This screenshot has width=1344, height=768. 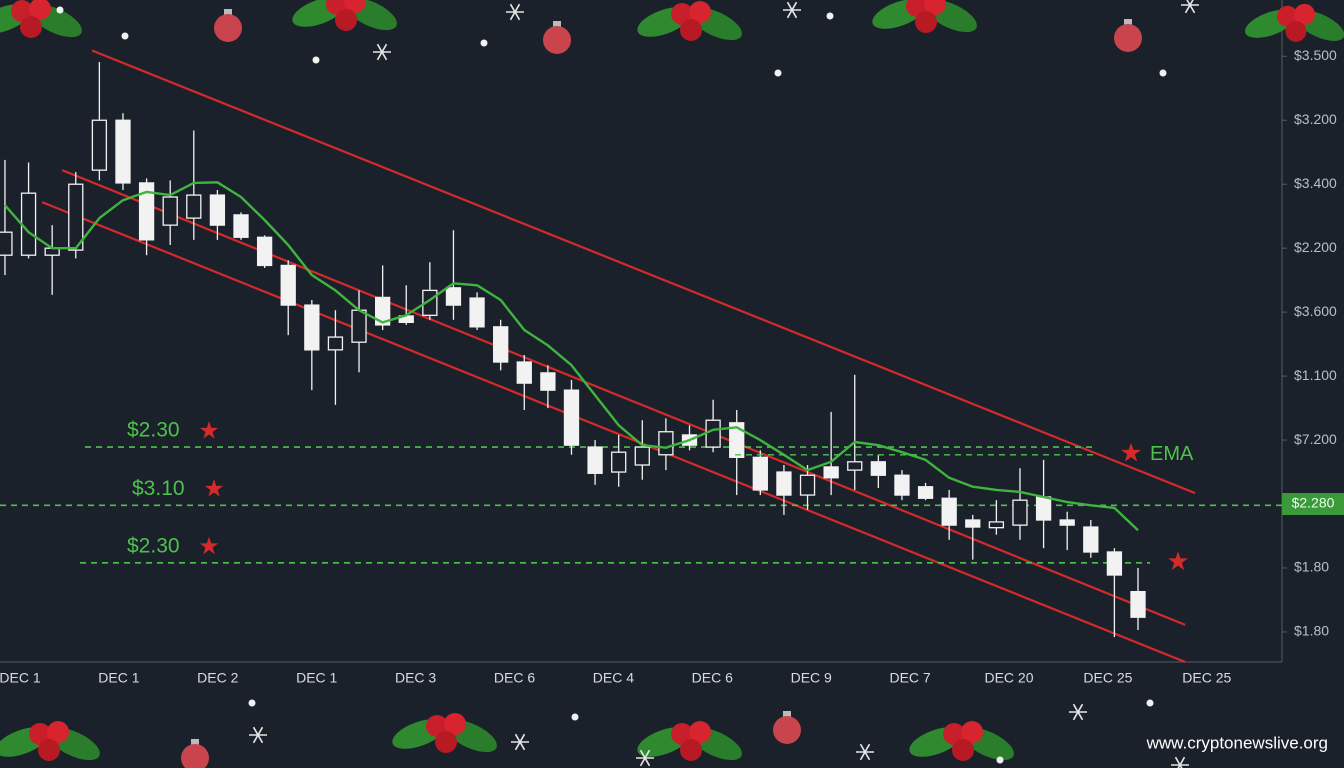 What do you see at coordinates (1311, 567) in the screenshot?
I see `y-tick-label: $1.80` at bounding box center [1311, 567].